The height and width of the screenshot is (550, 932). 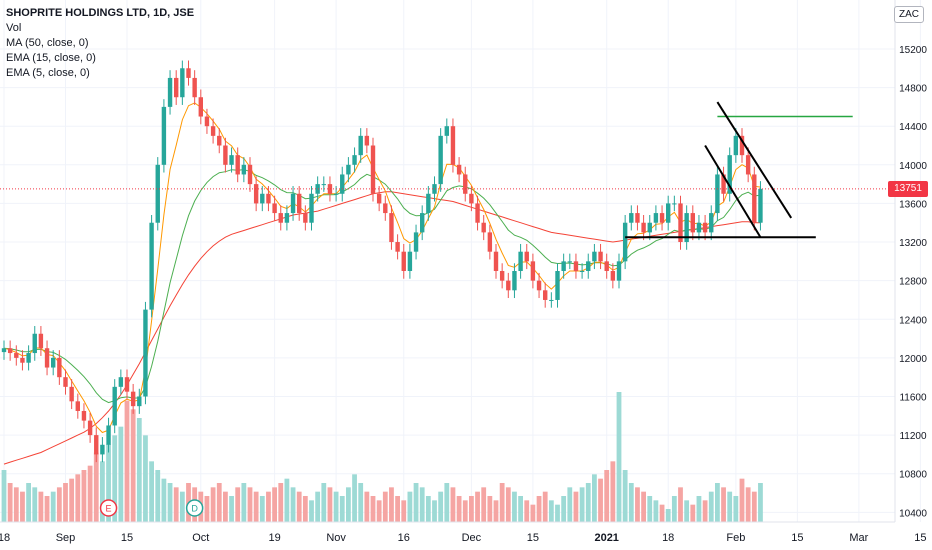 I want to click on currency-badge: ZAC, so click(x=909, y=14).